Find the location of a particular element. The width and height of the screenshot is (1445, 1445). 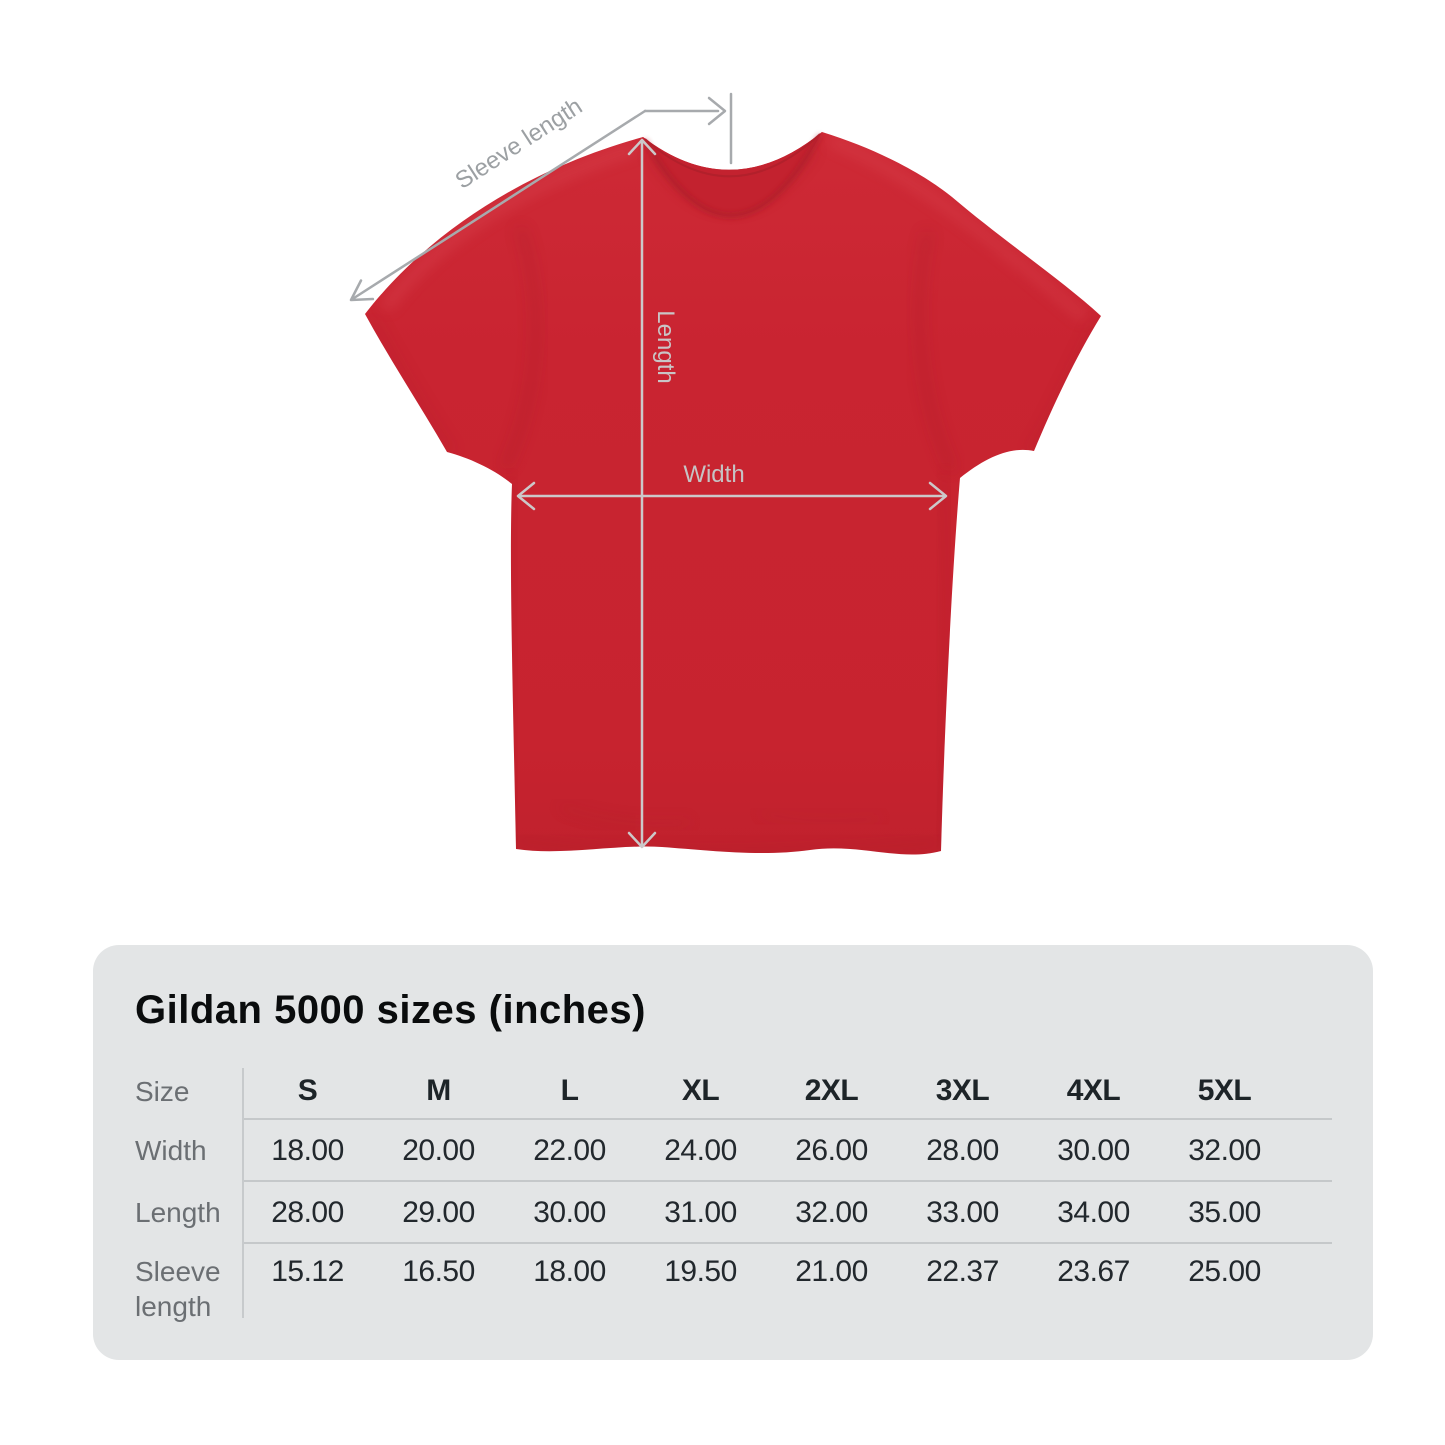

sleeve-length-value: 23.67 is located at coordinates (1093, 1271).